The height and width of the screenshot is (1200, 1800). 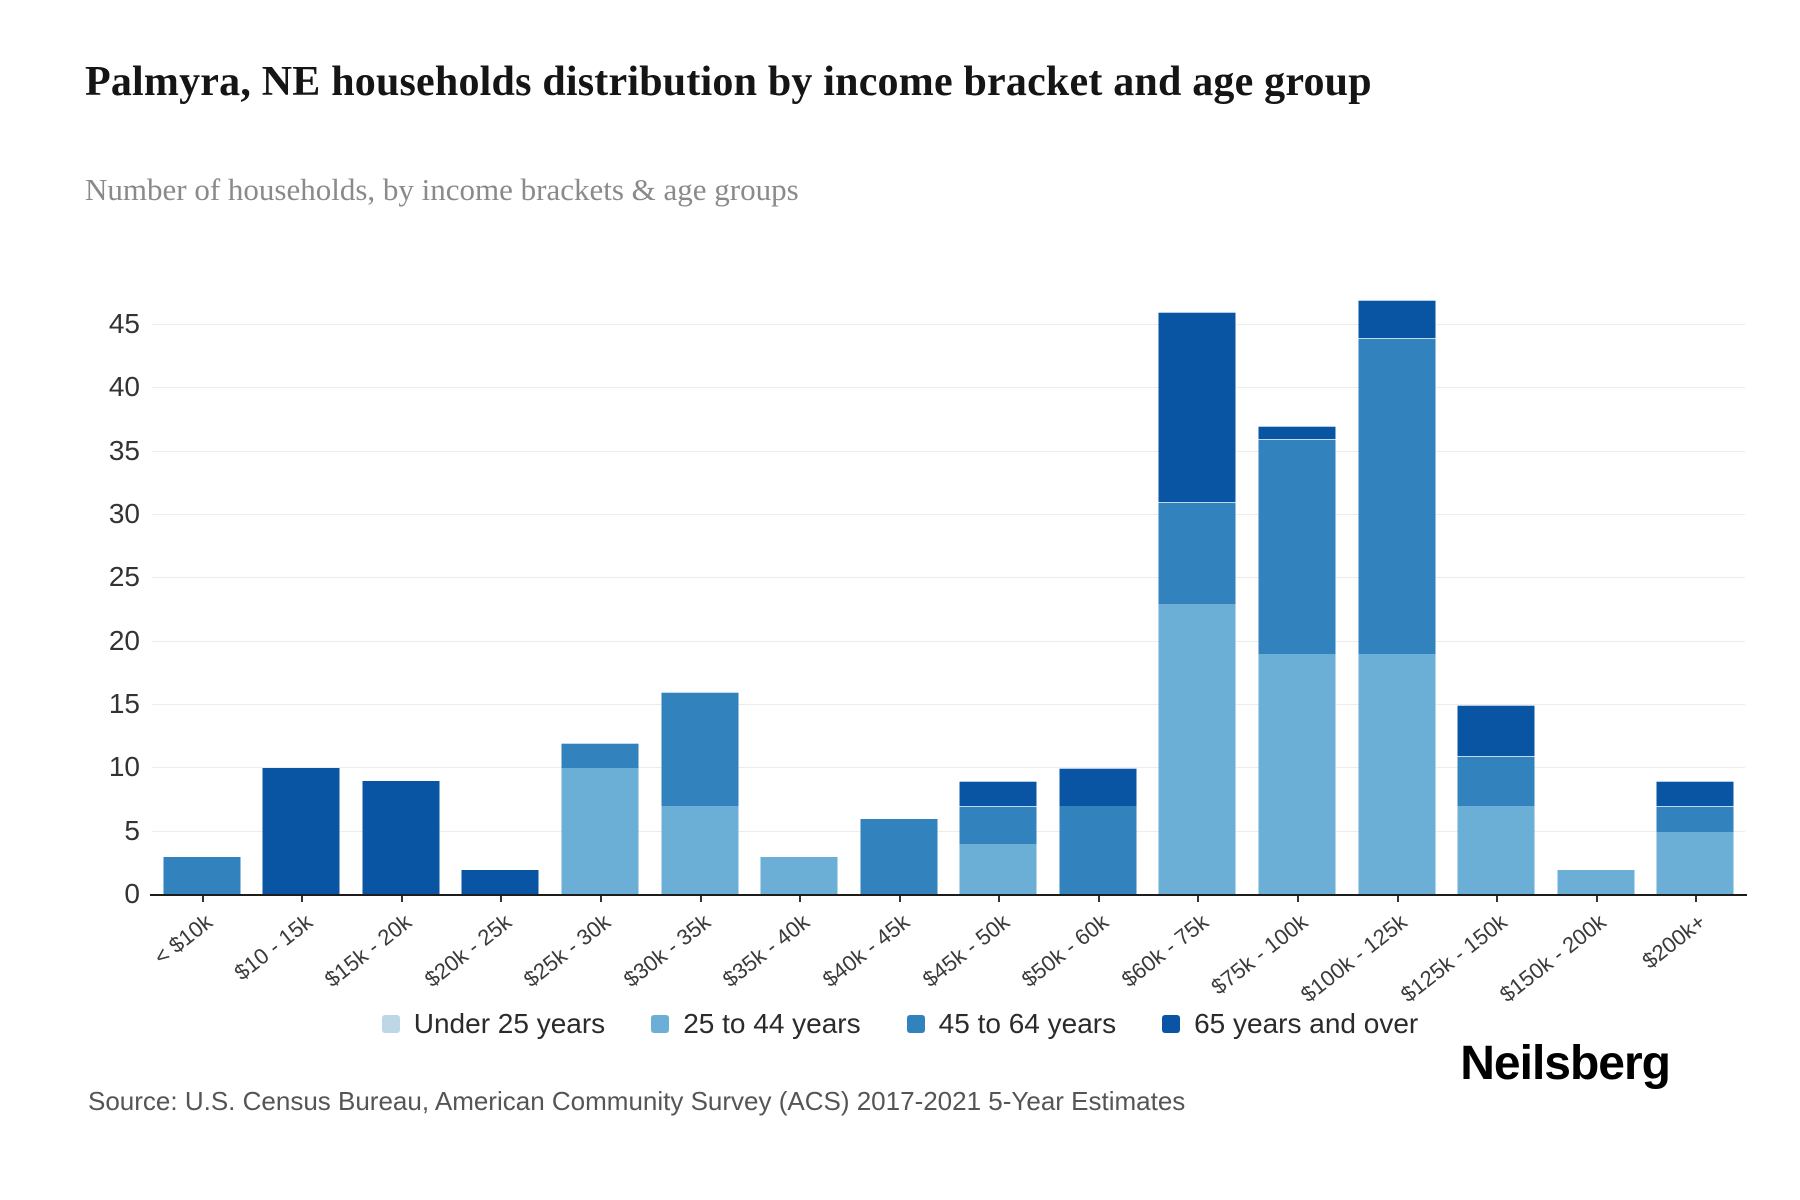 I want to click on legend-label: 45 to 64 years, so click(x=1027, y=1023).